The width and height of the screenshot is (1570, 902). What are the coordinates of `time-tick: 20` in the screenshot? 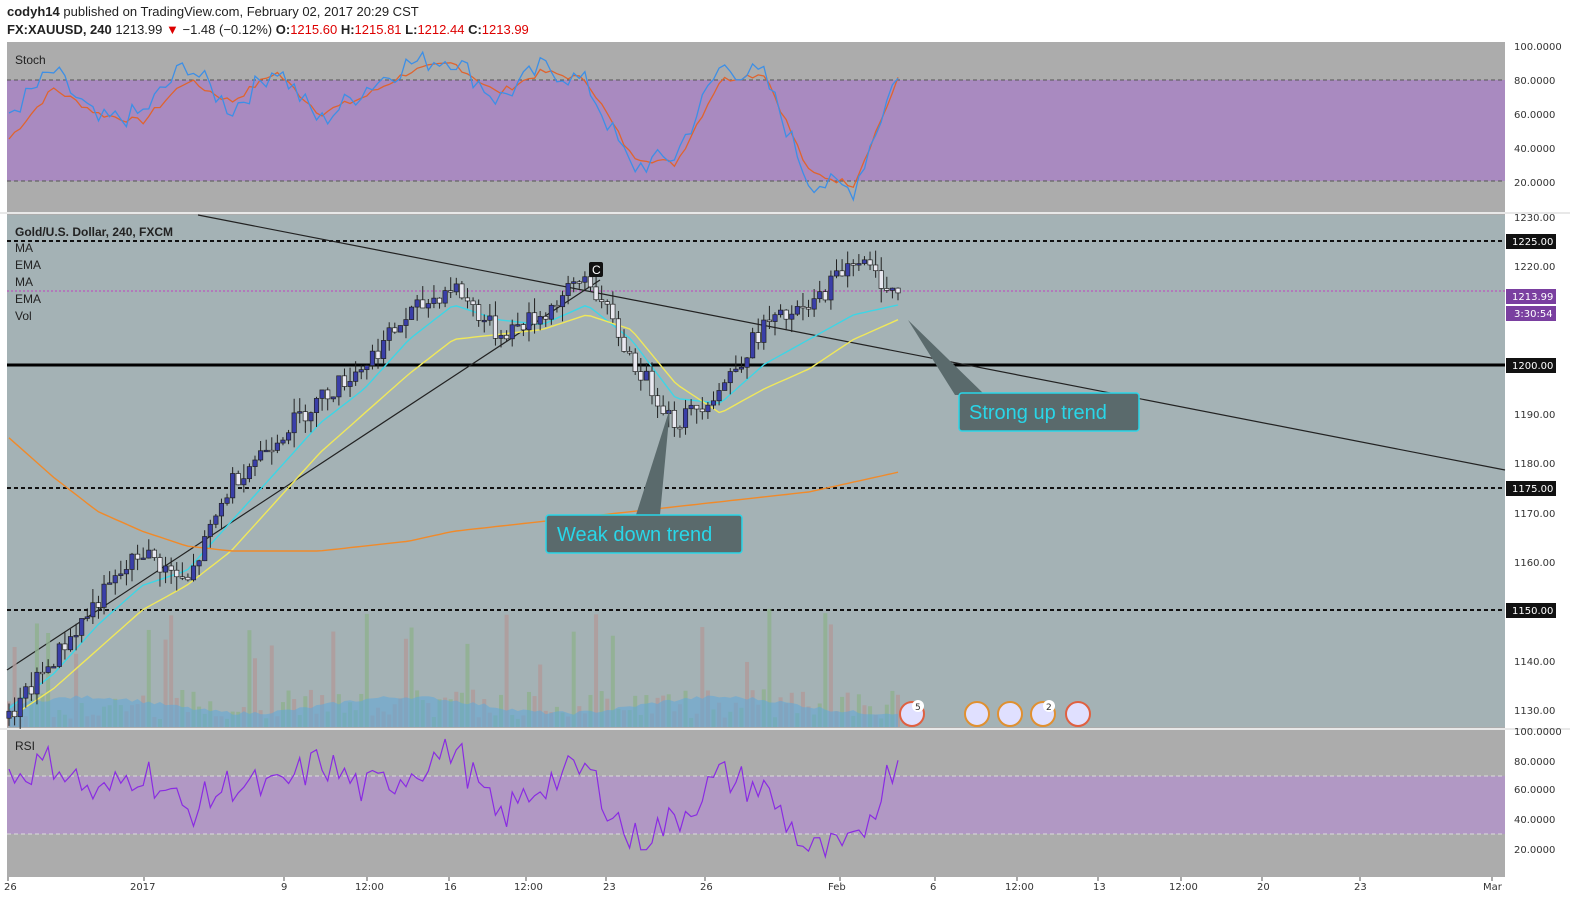 It's located at (1263, 887).